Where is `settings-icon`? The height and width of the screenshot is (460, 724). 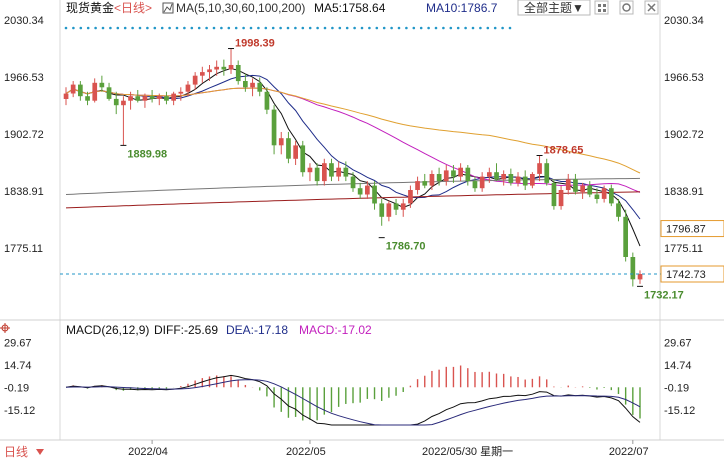
settings-icon is located at coordinates (626, 7).